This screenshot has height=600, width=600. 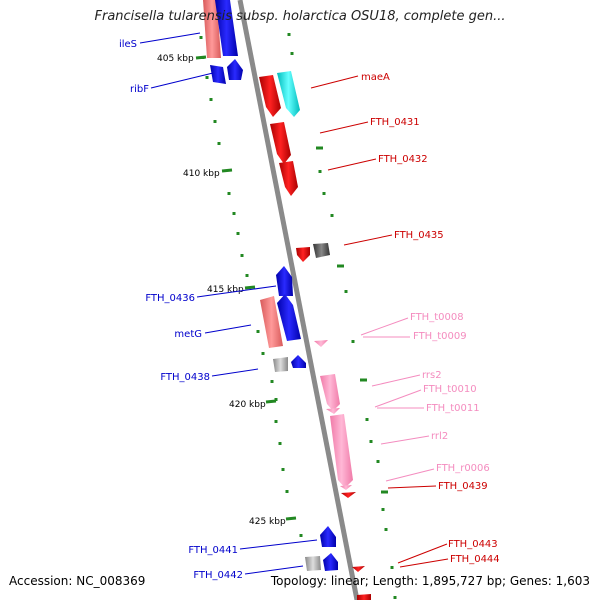 What do you see at coordinates (128, 44) in the screenshot?
I see `gene-label-ileS: ileS` at bounding box center [128, 44].